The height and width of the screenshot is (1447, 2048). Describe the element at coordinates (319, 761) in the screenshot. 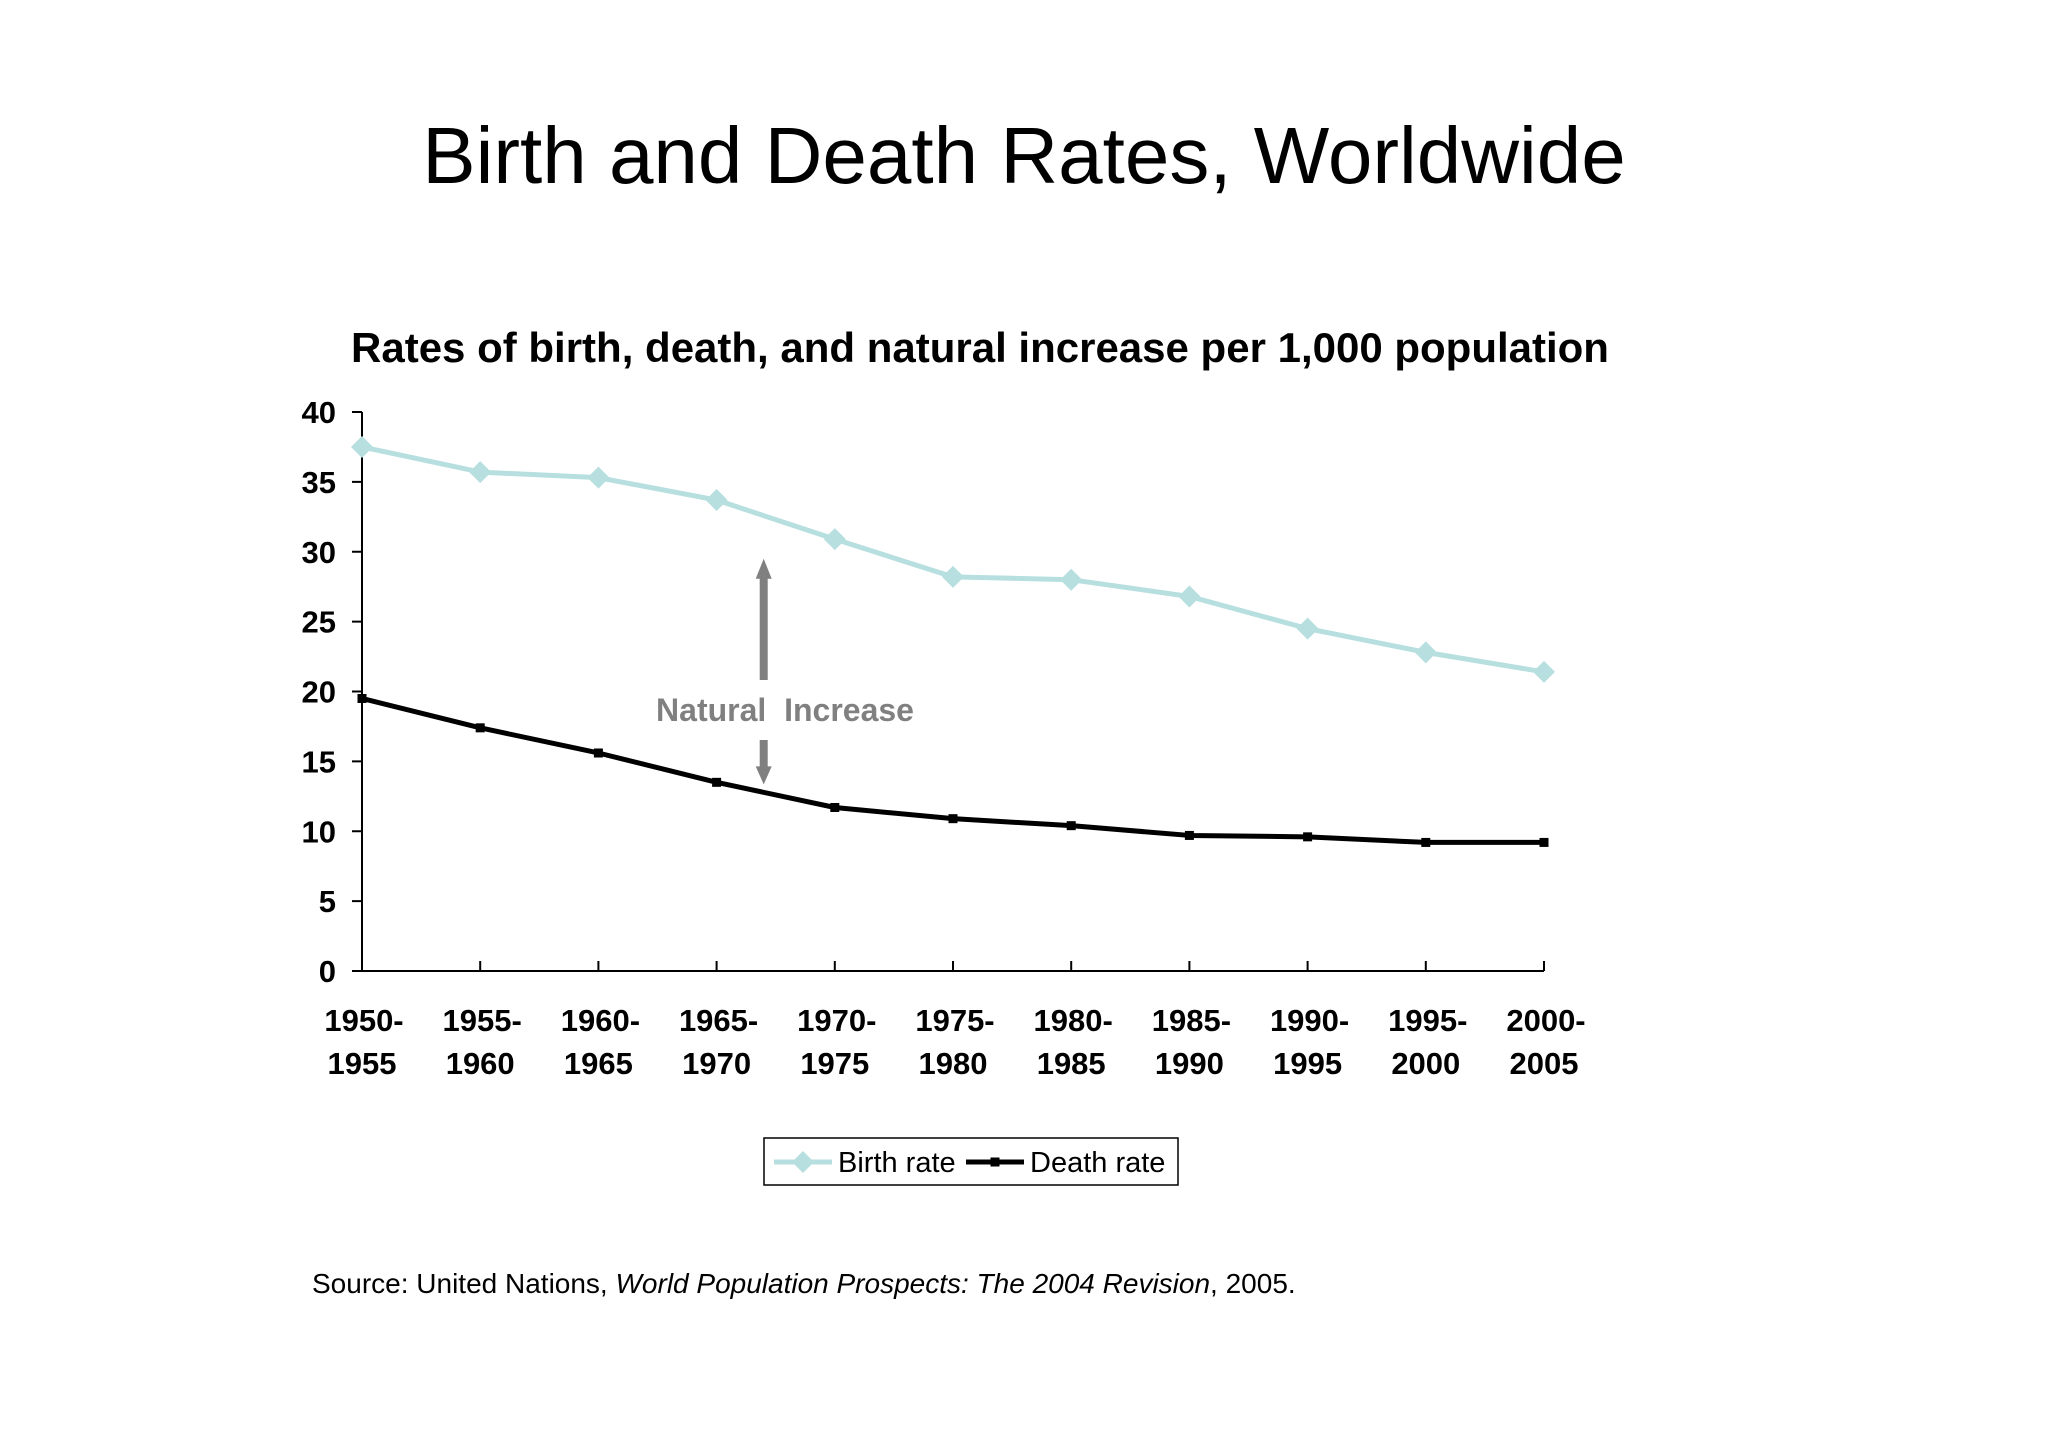

I see `y-tick-label: 15` at that location.